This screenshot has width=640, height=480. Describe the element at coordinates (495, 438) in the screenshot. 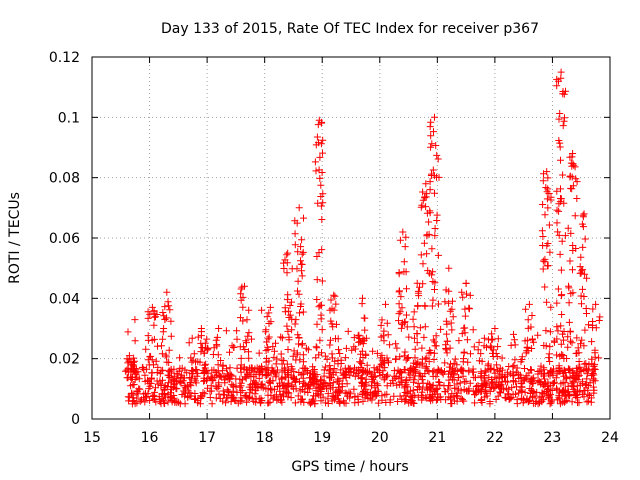

I see `x-tick-label: 22` at that location.